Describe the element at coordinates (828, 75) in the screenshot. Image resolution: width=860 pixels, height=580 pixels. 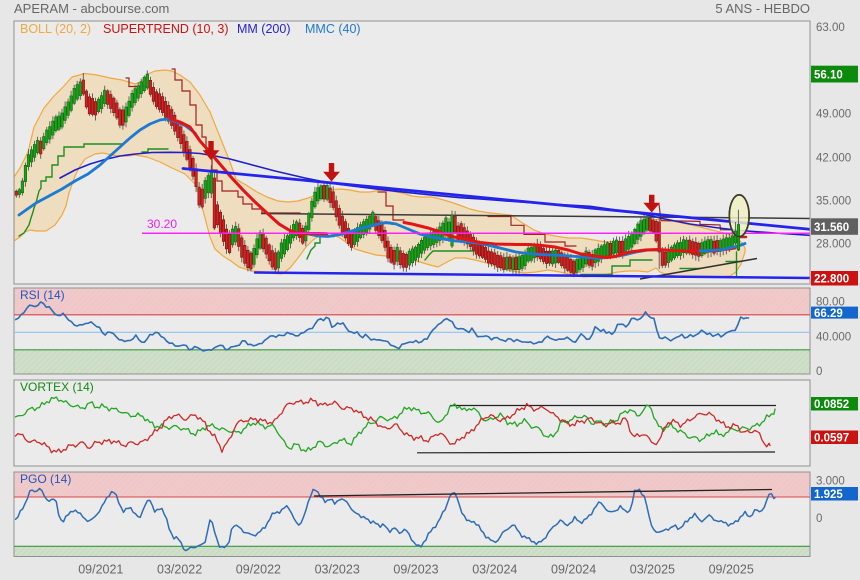
I see `svg-text: 56.10` at that location.